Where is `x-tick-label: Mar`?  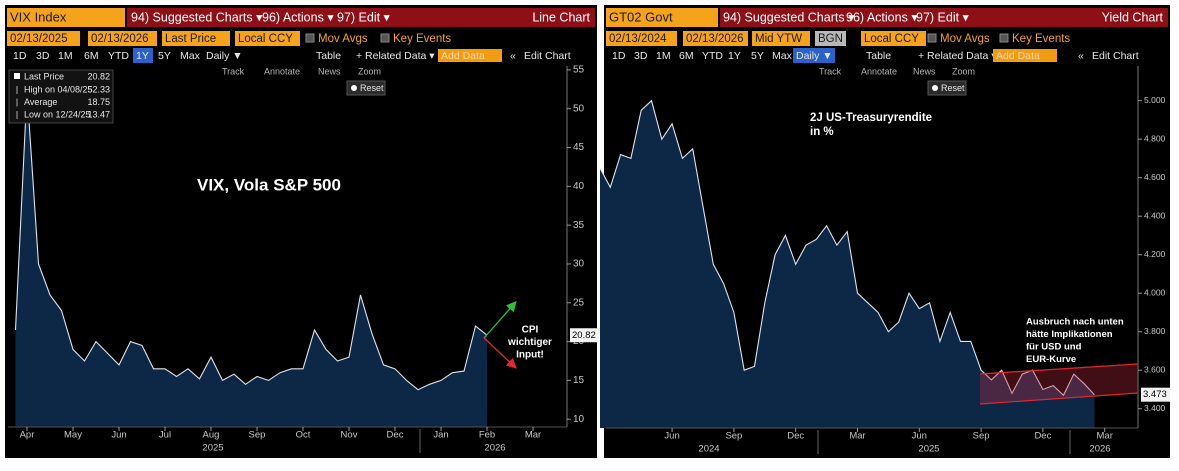 x-tick-label: Mar is located at coordinates (857, 436).